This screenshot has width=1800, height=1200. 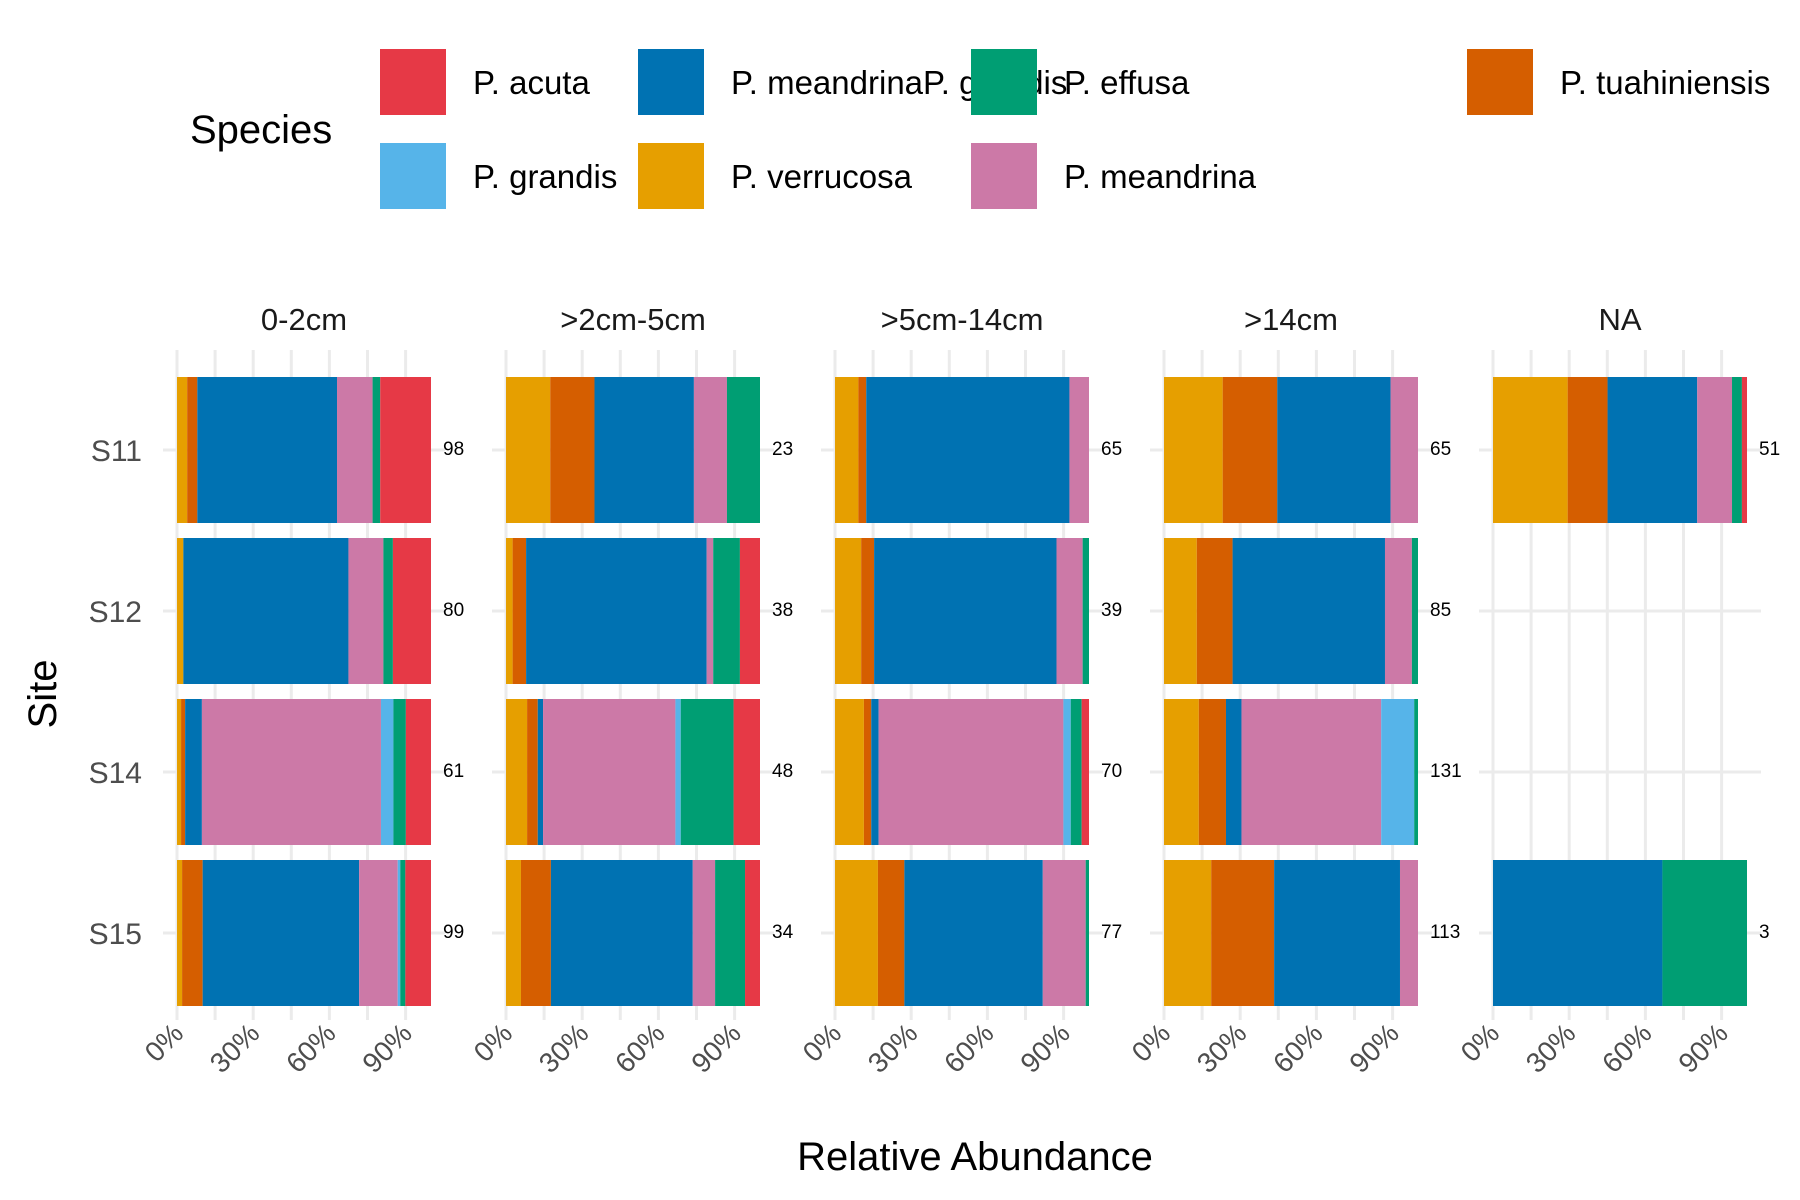 I want to click on count-label: 70, so click(x=1111, y=771).